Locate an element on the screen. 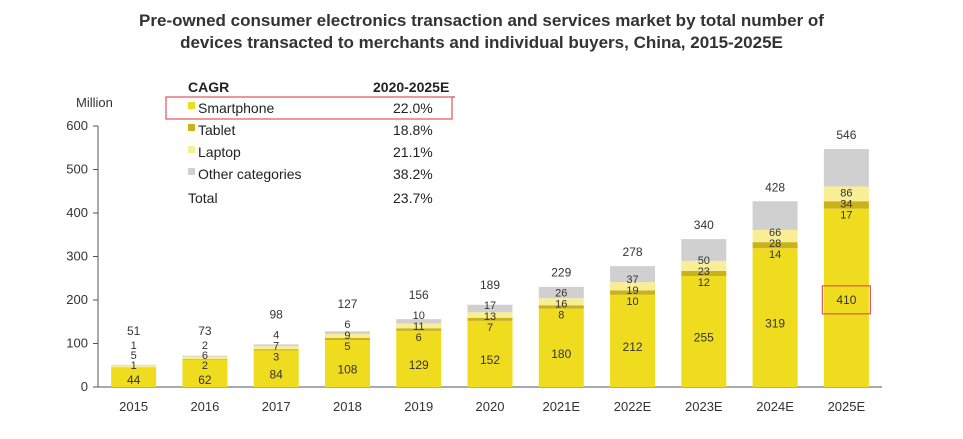 This screenshot has width=963, height=439. data-label-laptop: 28 is located at coordinates (775, 244).